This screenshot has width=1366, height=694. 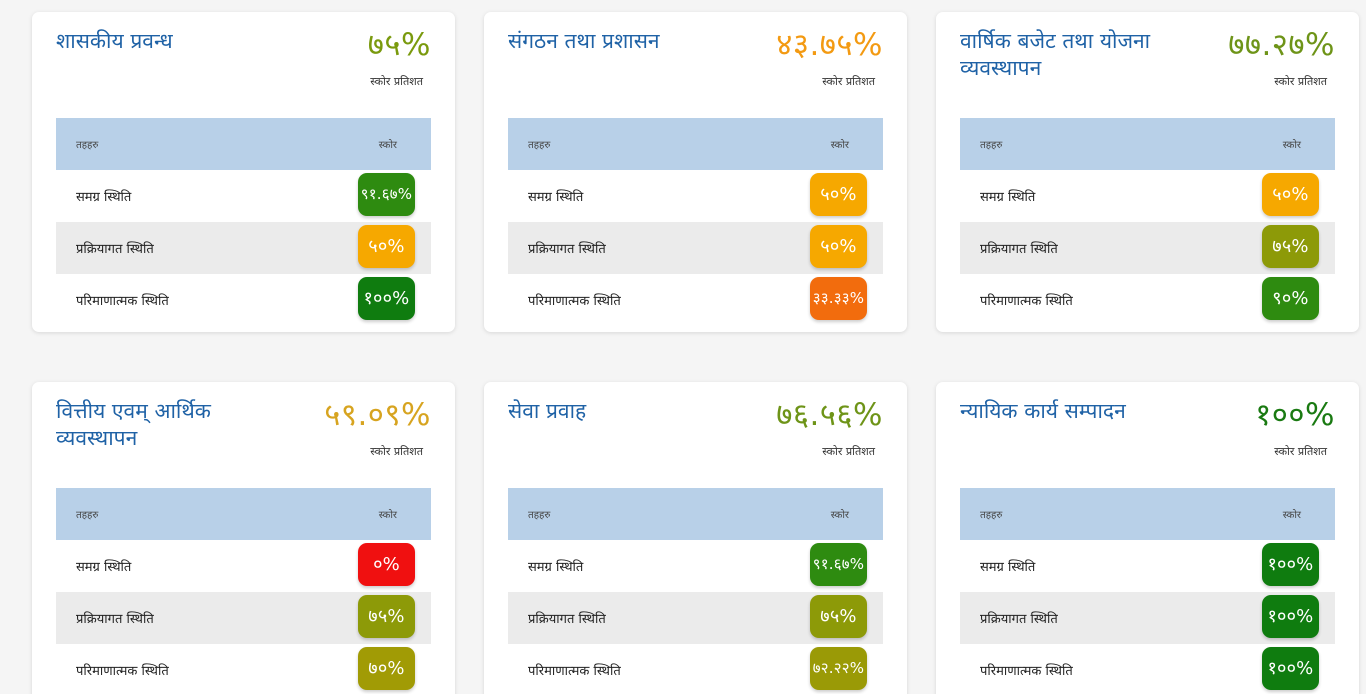 What do you see at coordinates (1043, 411) in the screenshot?
I see `card-title: न्यायिक कार्य सम्पादन` at bounding box center [1043, 411].